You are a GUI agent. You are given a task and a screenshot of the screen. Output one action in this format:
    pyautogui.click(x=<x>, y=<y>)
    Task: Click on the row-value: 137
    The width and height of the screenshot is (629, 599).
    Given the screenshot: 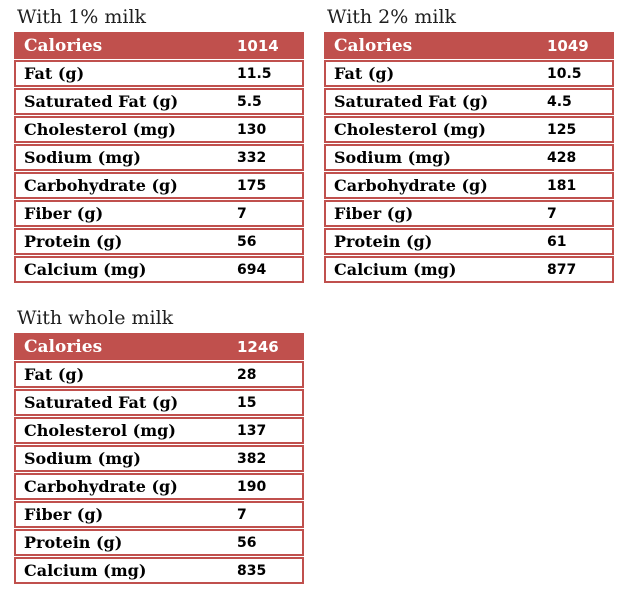 What is the action you would take?
    pyautogui.click(x=252, y=430)
    